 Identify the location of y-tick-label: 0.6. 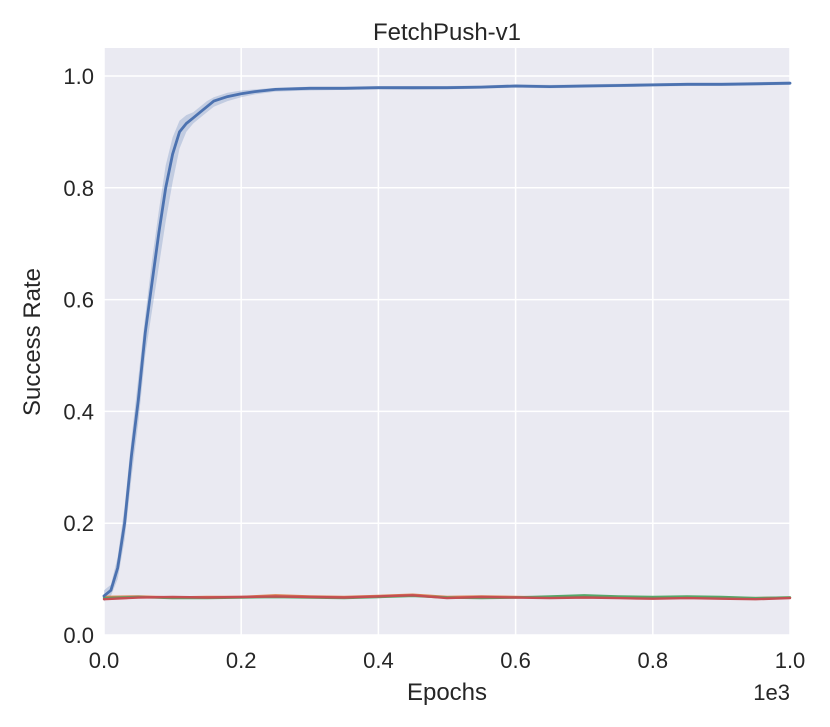
(78, 300).